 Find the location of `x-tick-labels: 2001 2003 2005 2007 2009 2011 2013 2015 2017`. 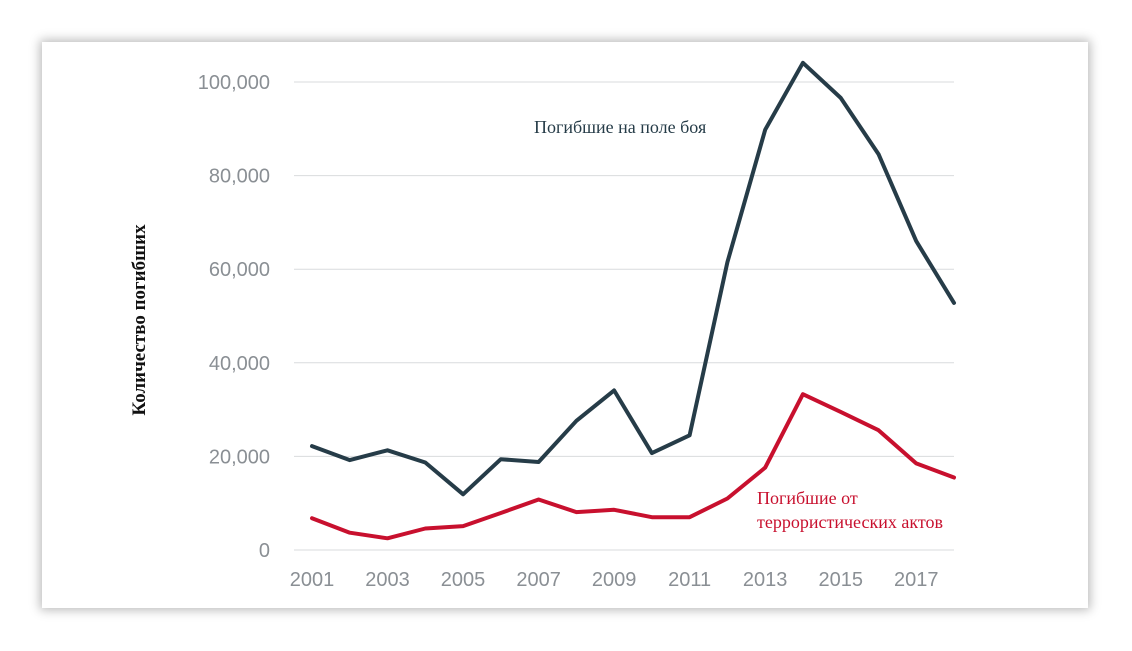

x-tick-labels: 2001 2003 2005 2007 2009 2011 2013 2015 2017 is located at coordinates (614, 580).